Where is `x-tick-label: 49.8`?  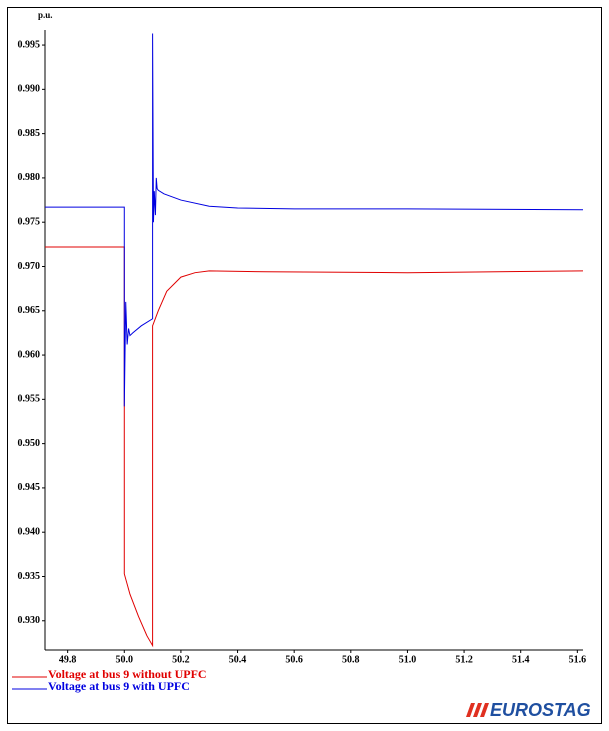
x-tick-label: 49.8 is located at coordinates (68, 659).